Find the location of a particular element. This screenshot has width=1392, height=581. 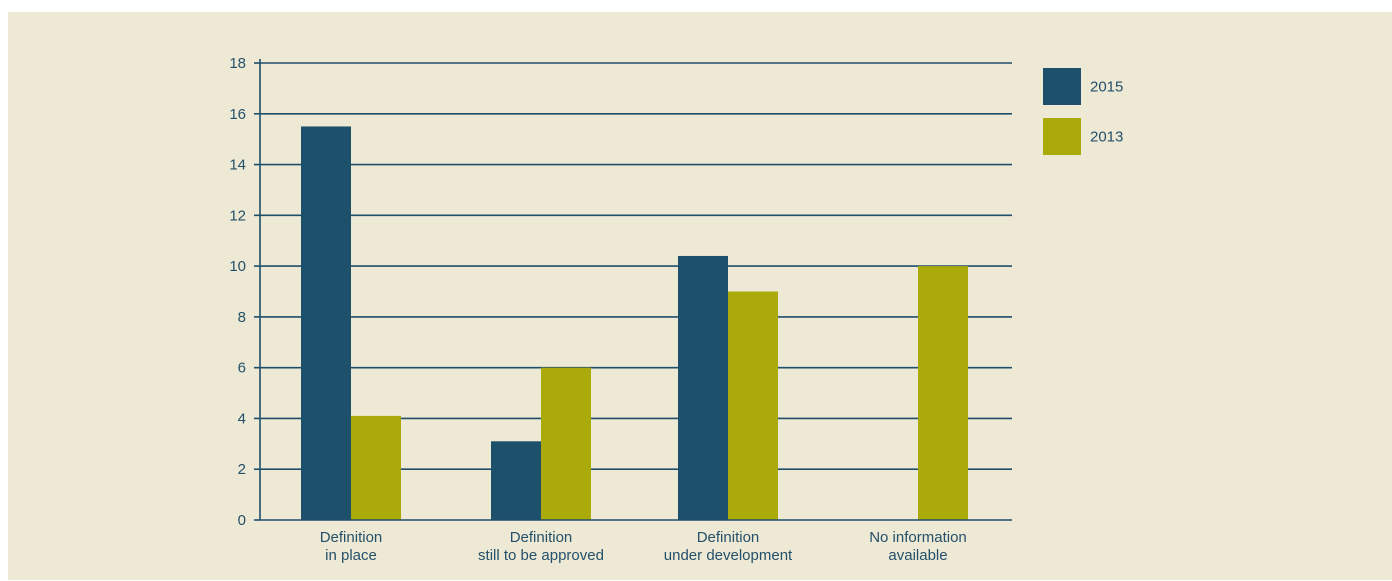

legend: 2015 2013 is located at coordinates (1083, 111).